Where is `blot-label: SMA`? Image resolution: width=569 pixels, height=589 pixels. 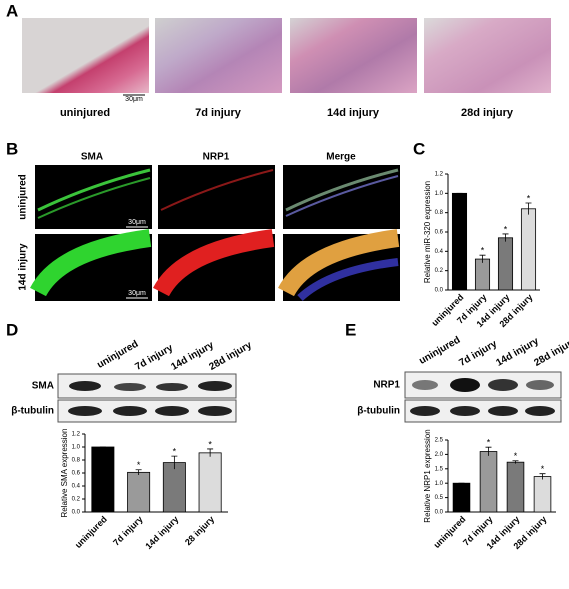
blot-label: SMA is located at coordinates (43, 386).